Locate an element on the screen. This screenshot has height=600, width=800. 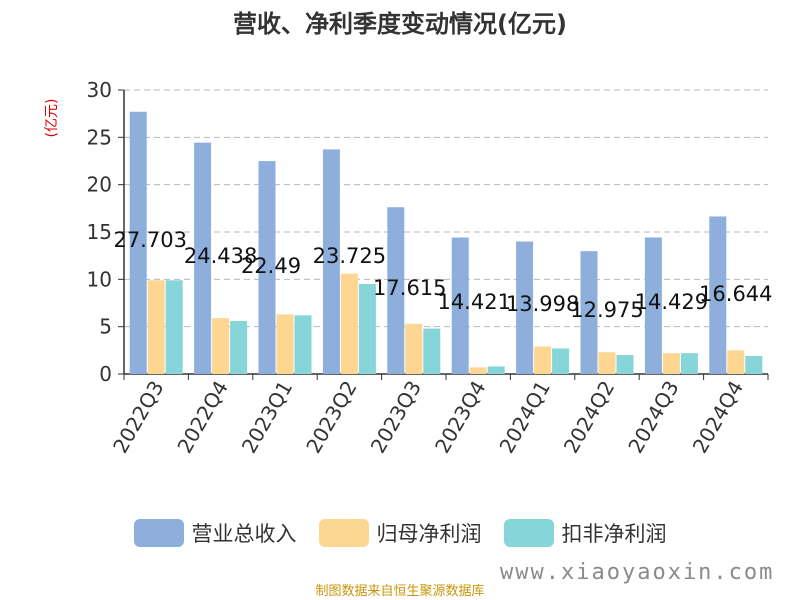
x-category-label: 2023Q1 is located at coordinates (267, 417).